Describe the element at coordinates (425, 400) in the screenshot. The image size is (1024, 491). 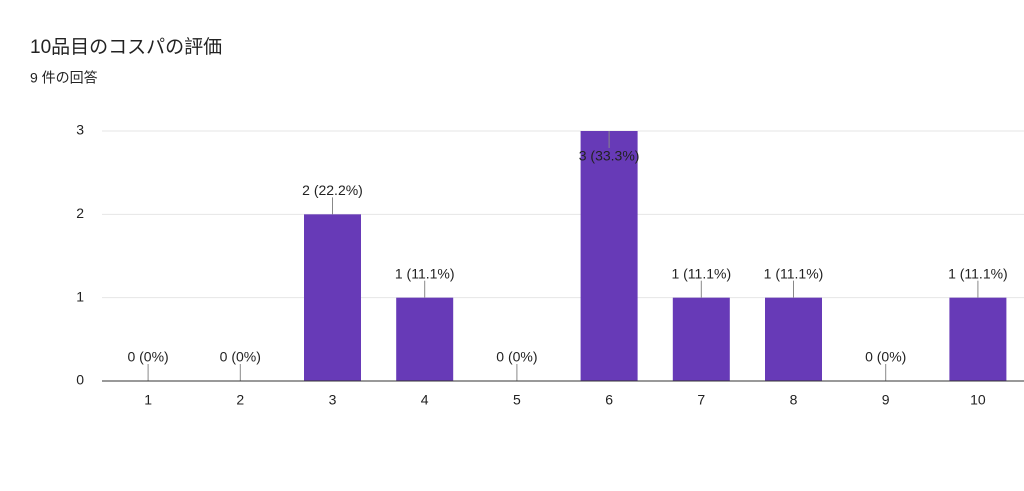
I see `x-tick-label: 4` at that location.